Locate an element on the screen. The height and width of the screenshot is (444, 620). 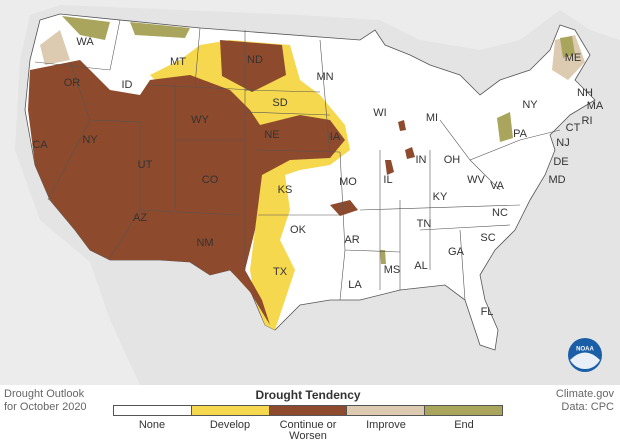
state-label: ID is located at coordinates (127, 85).